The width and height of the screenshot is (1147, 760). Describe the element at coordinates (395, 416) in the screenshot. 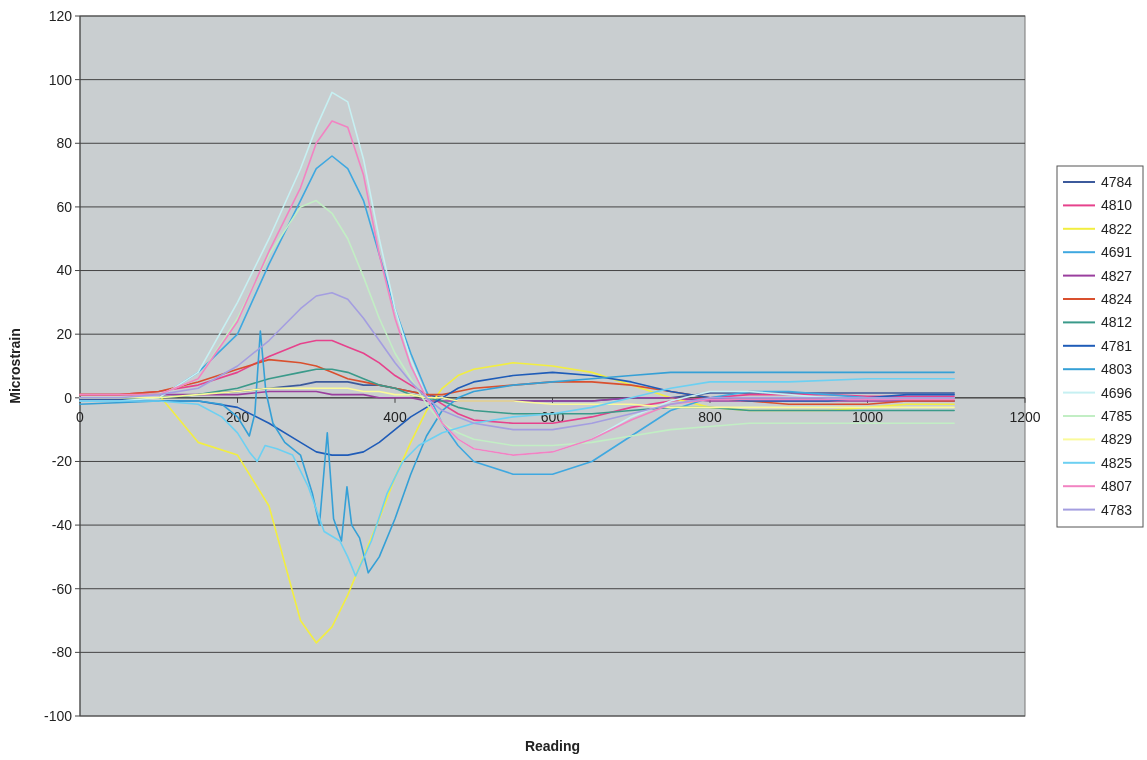

I see `x-tick-label: 400` at that location.